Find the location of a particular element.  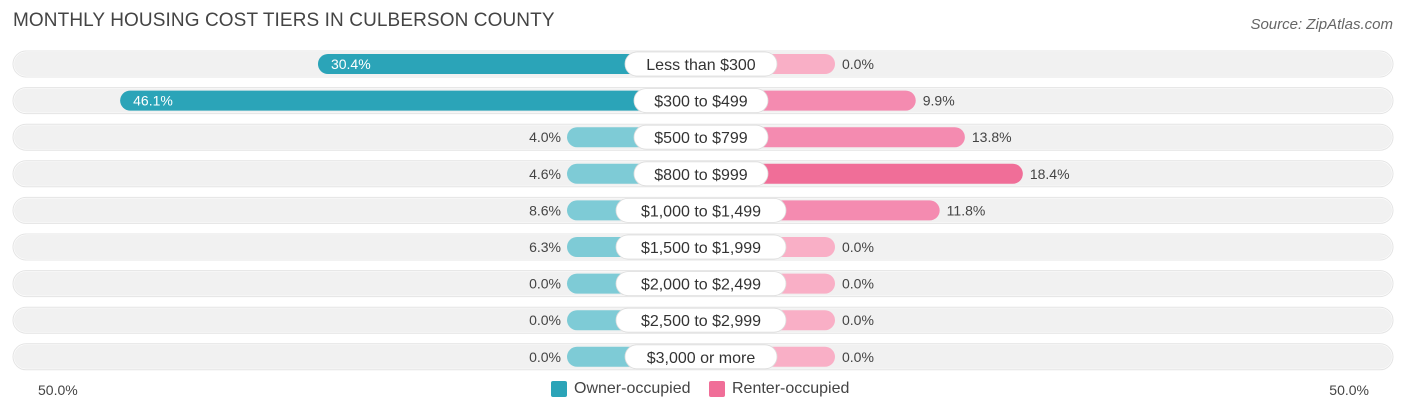

owner-value-label: 4.0% is located at coordinates (545, 137).